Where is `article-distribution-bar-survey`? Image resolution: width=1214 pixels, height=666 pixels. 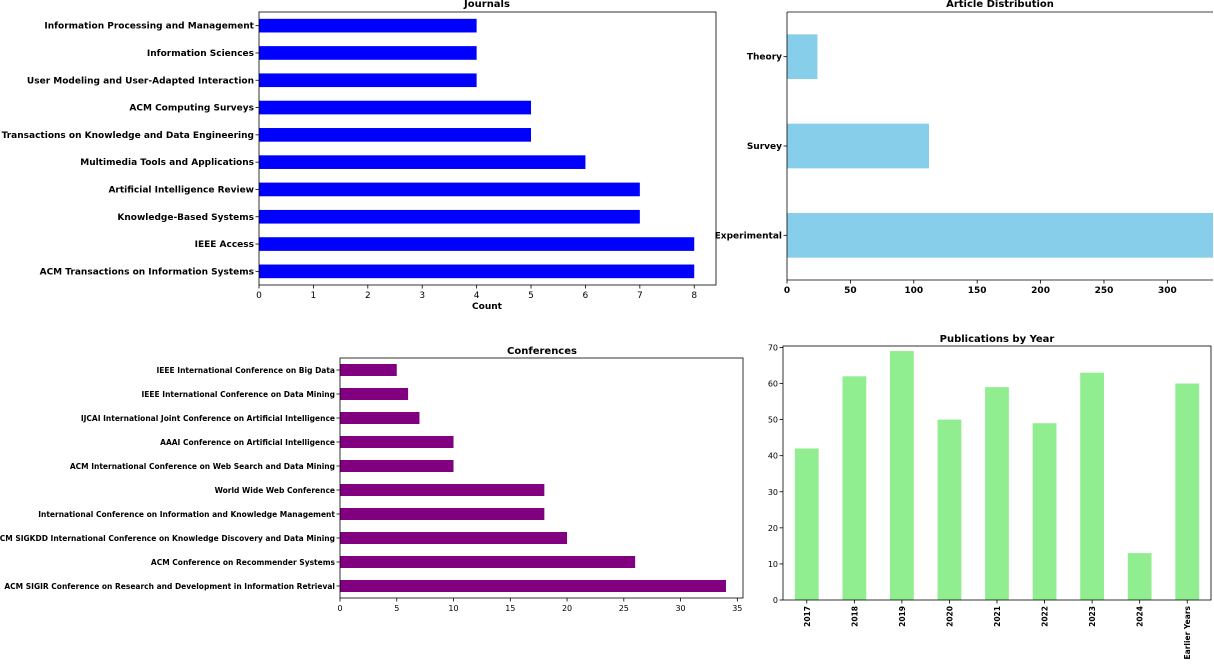 article-distribution-bar-survey is located at coordinates (858, 146).